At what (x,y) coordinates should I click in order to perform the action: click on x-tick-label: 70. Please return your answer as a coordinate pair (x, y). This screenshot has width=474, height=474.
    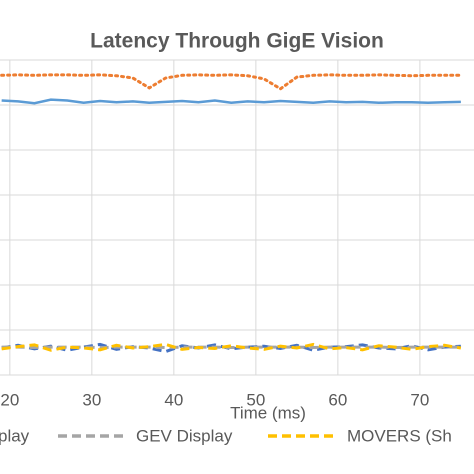
    Looking at the image, I should click on (419, 399).